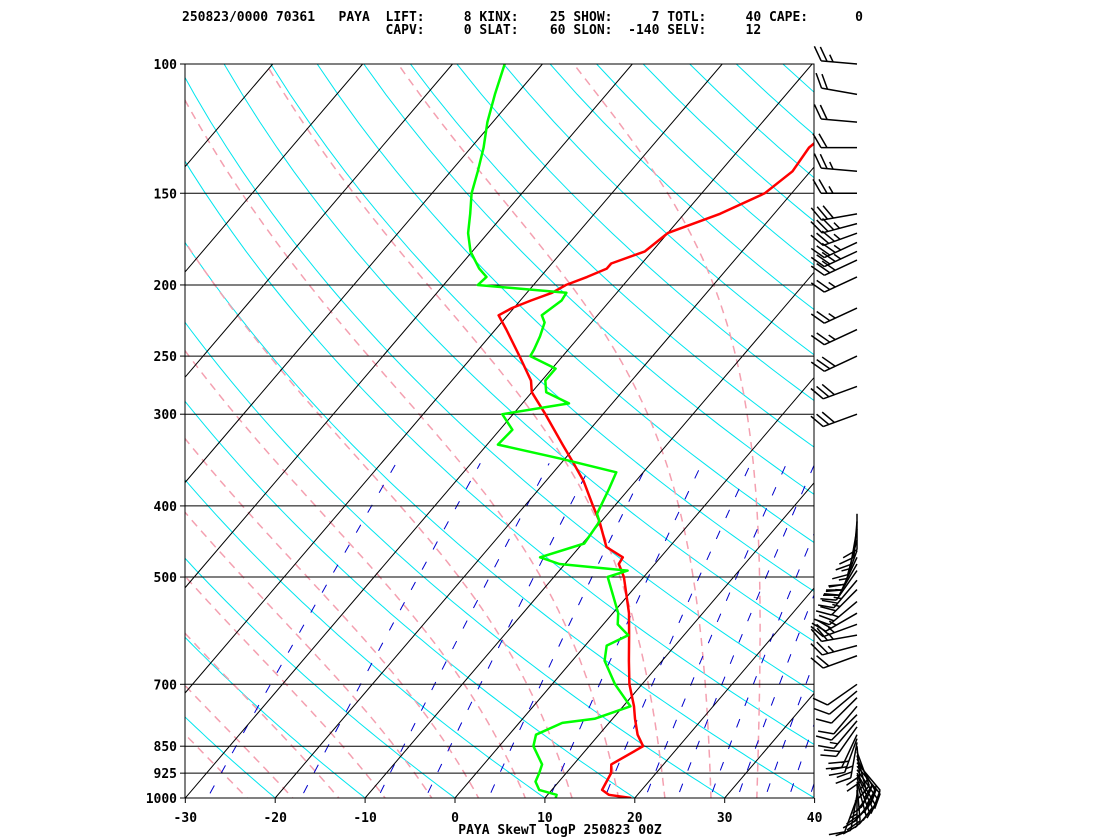  What do you see at coordinates (166, 507) in the screenshot?
I see `pressure-tick-label: 400` at bounding box center [166, 507].